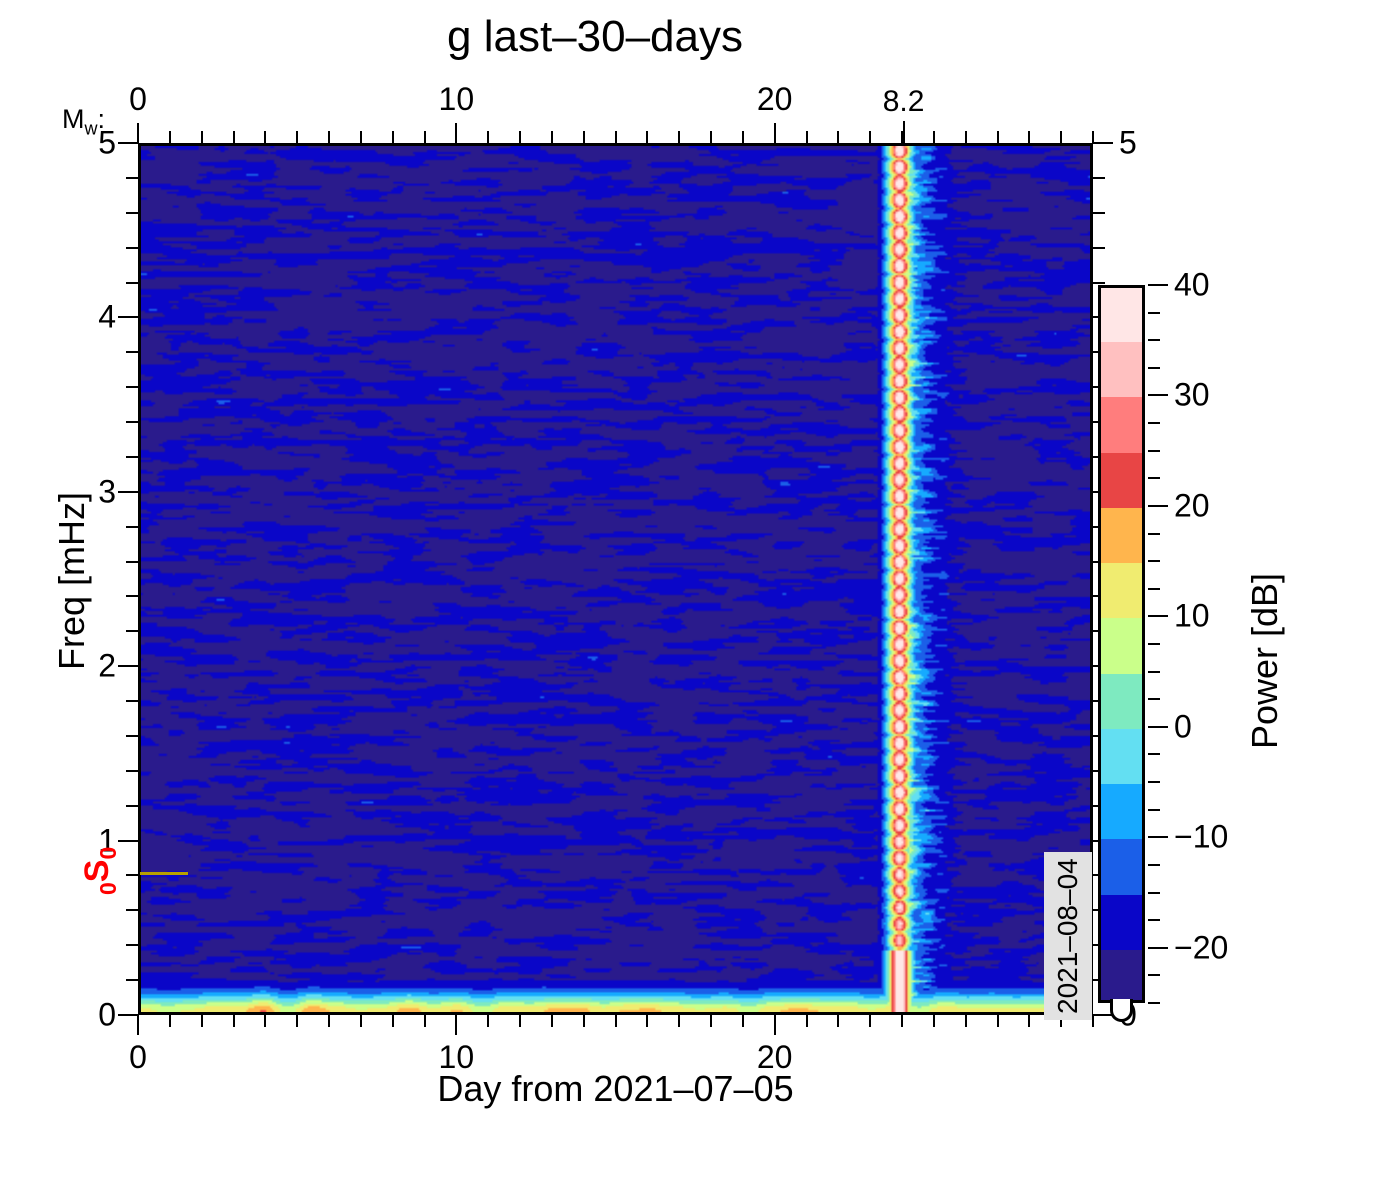 The image size is (1400, 1190). I want to click on mw-axis-label: Mw:, so click(83, 121).